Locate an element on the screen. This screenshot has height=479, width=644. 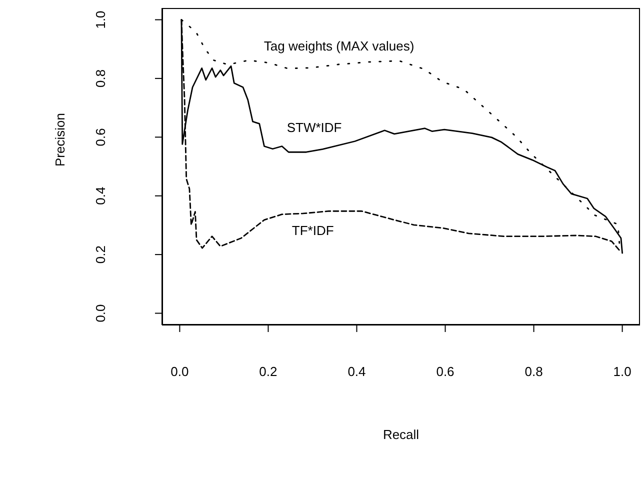
y-tick-label: 1.0 is located at coordinates (100, 19).